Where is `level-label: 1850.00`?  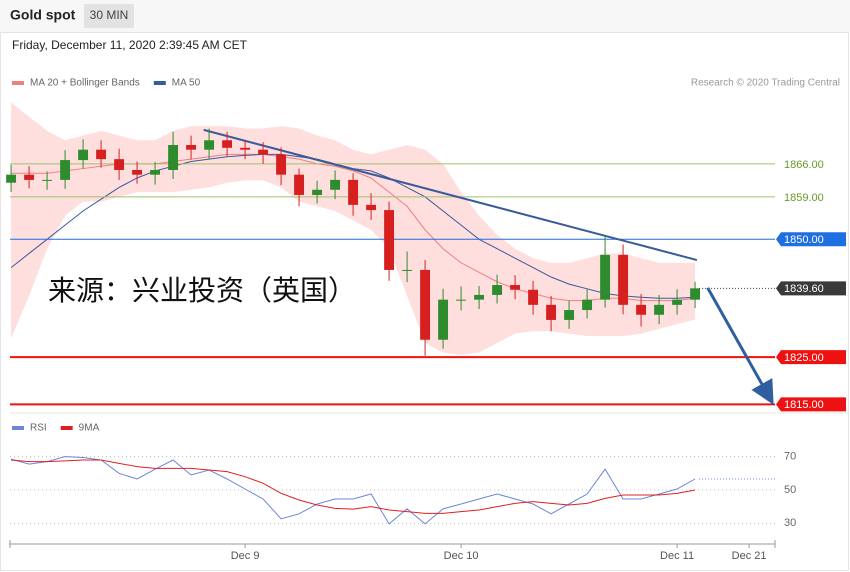
level-label: 1850.00 is located at coordinates (804, 240).